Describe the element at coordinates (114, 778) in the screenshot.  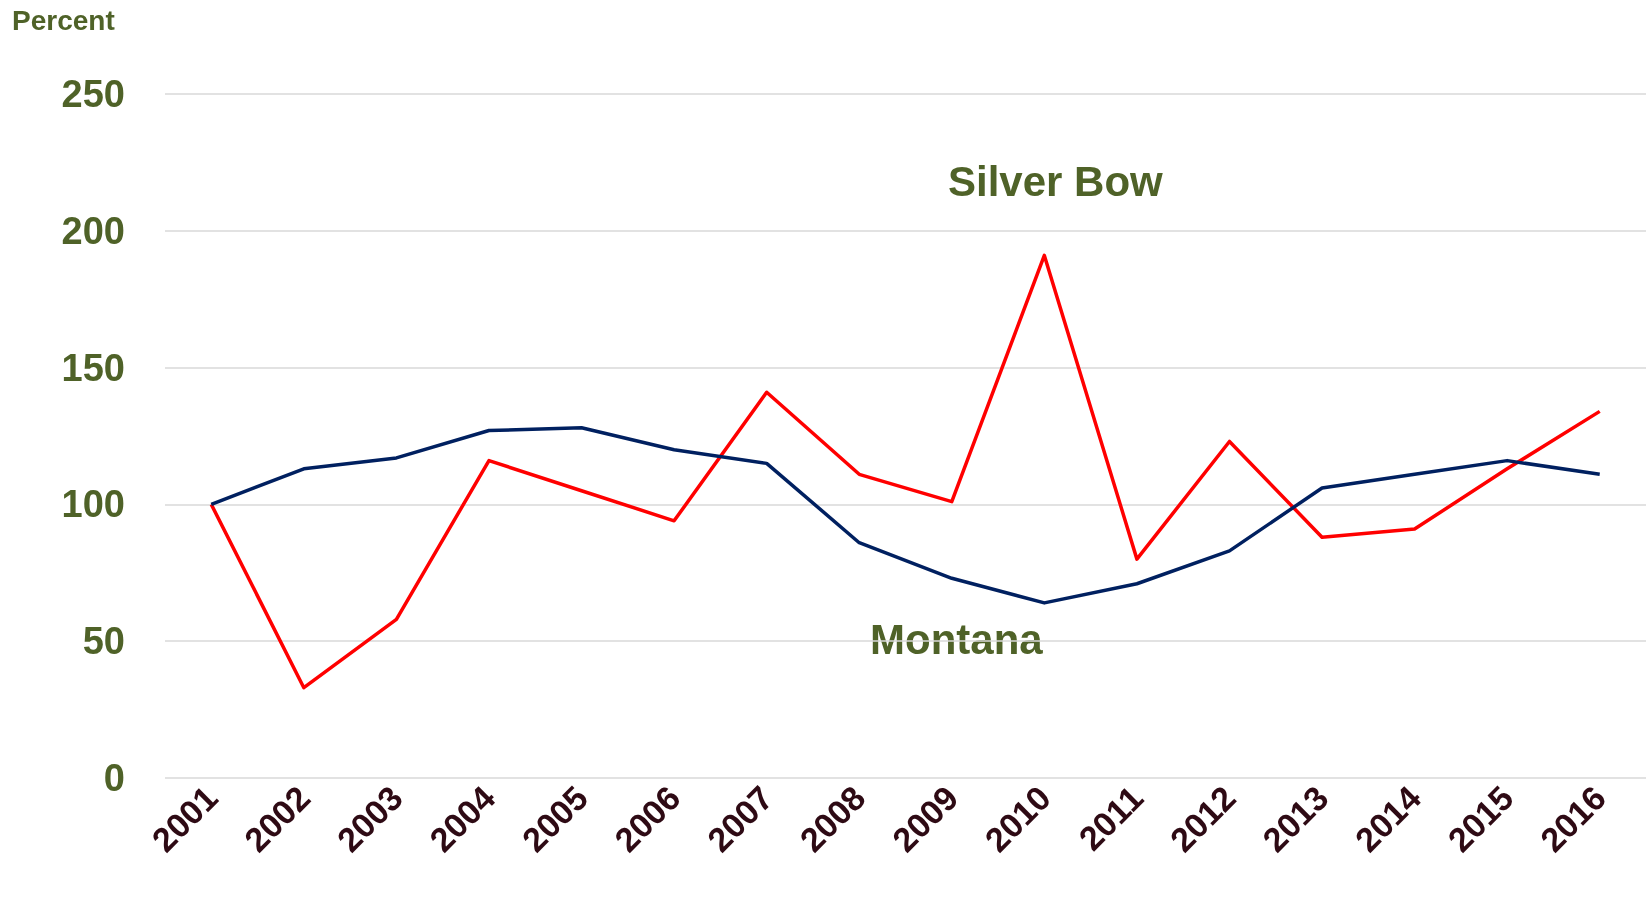
I see `y-tick-label: 0` at that location.